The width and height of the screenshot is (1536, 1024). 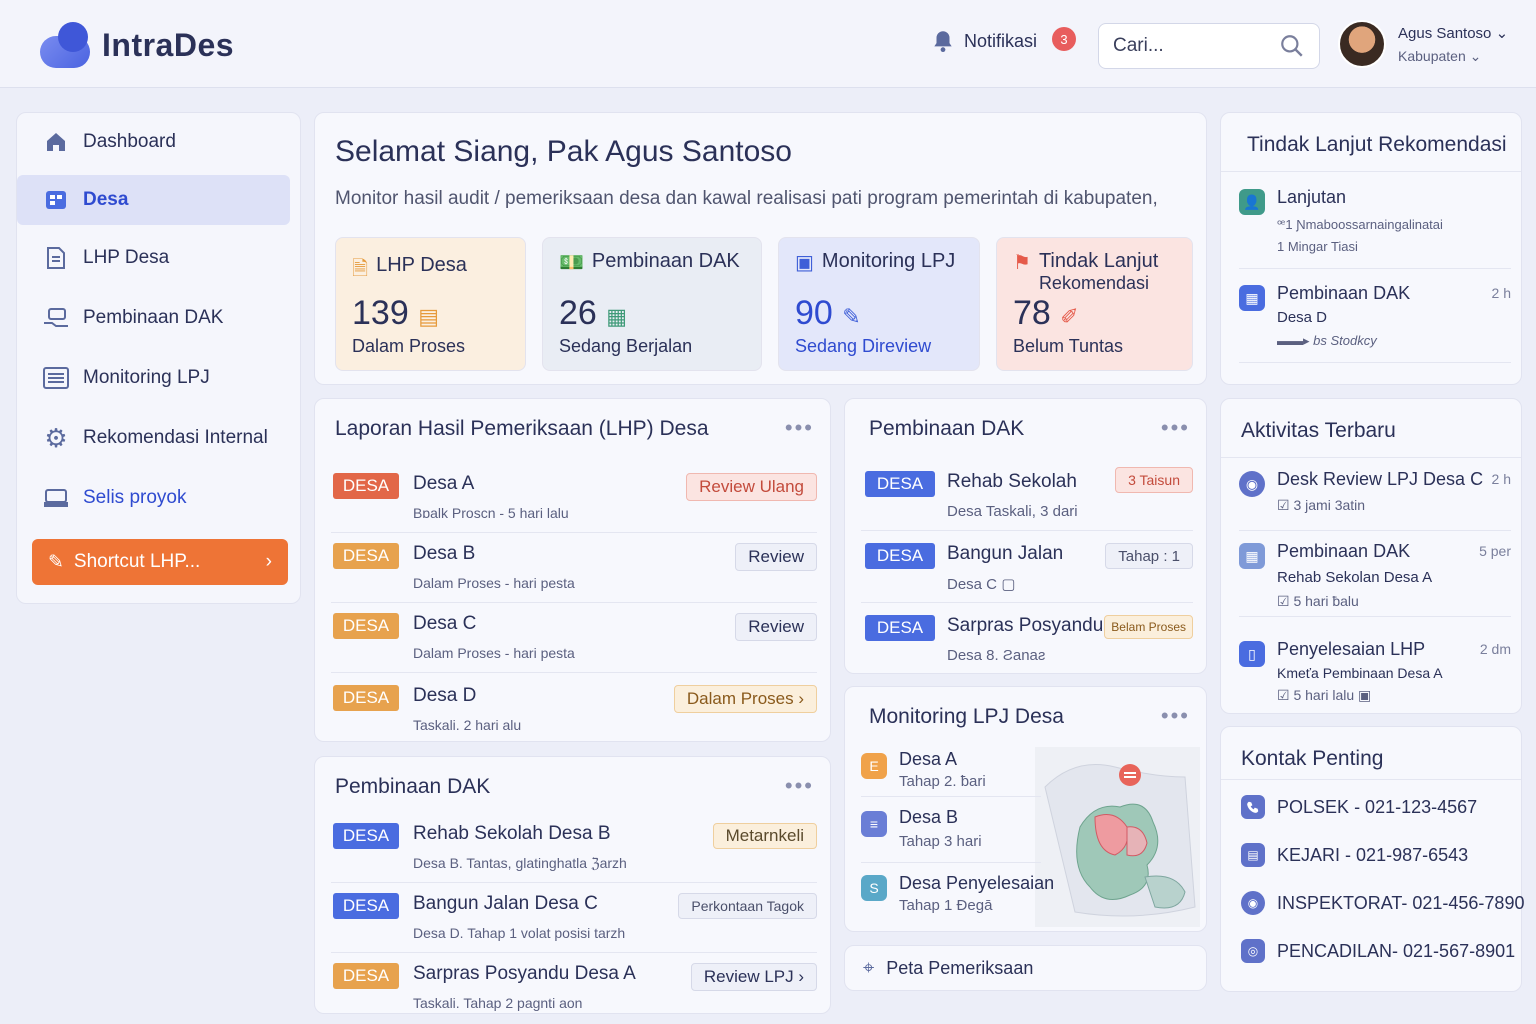 I want to click on village-map, so click(x=1117, y=837).